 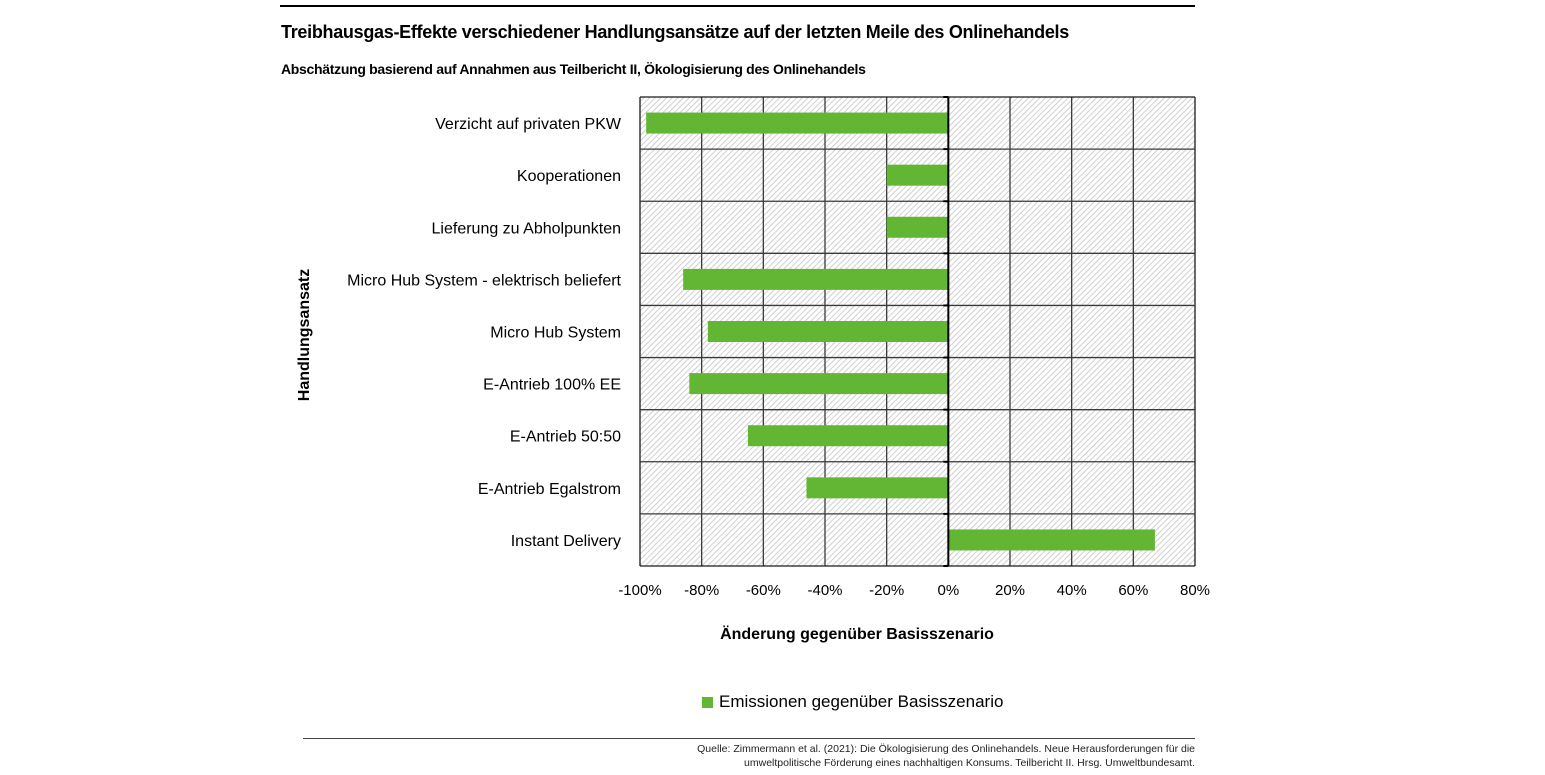 What do you see at coordinates (861, 701) in the screenshot?
I see `legend-label: Emissionen gegenüber Basisszenario` at bounding box center [861, 701].